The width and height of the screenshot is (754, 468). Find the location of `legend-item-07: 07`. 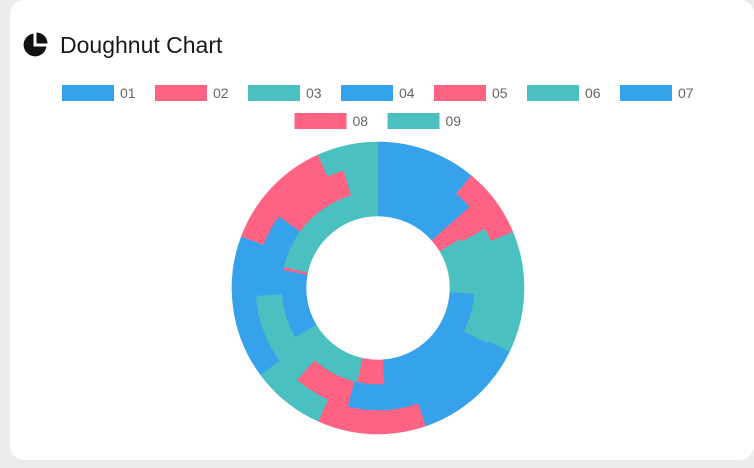

legend-item-07: 07 is located at coordinates (657, 93).